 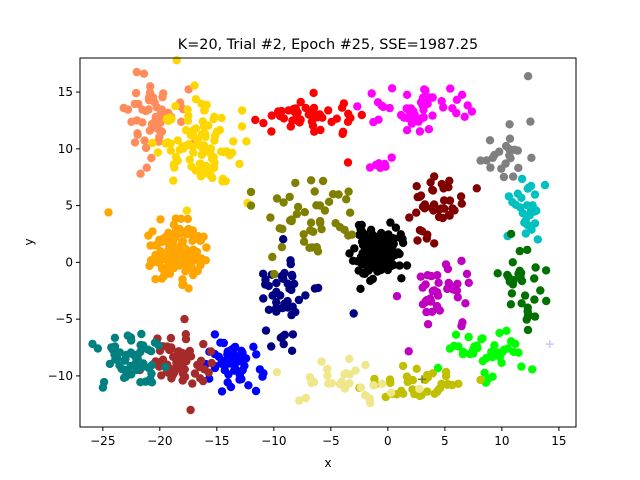 What do you see at coordinates (29, 241) in the screenshot?
I see `y-axis-label: y` at bounding box center [29, 241].